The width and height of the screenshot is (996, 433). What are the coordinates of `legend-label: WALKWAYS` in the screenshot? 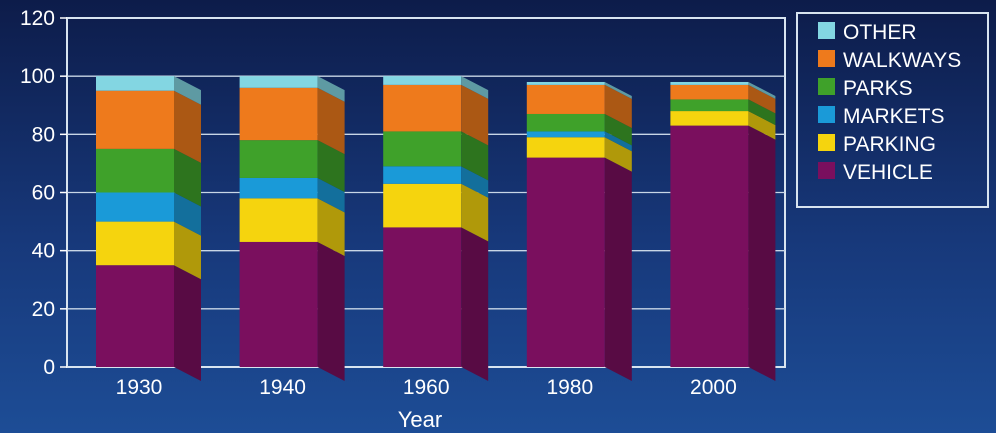 It's located at (902, 60).